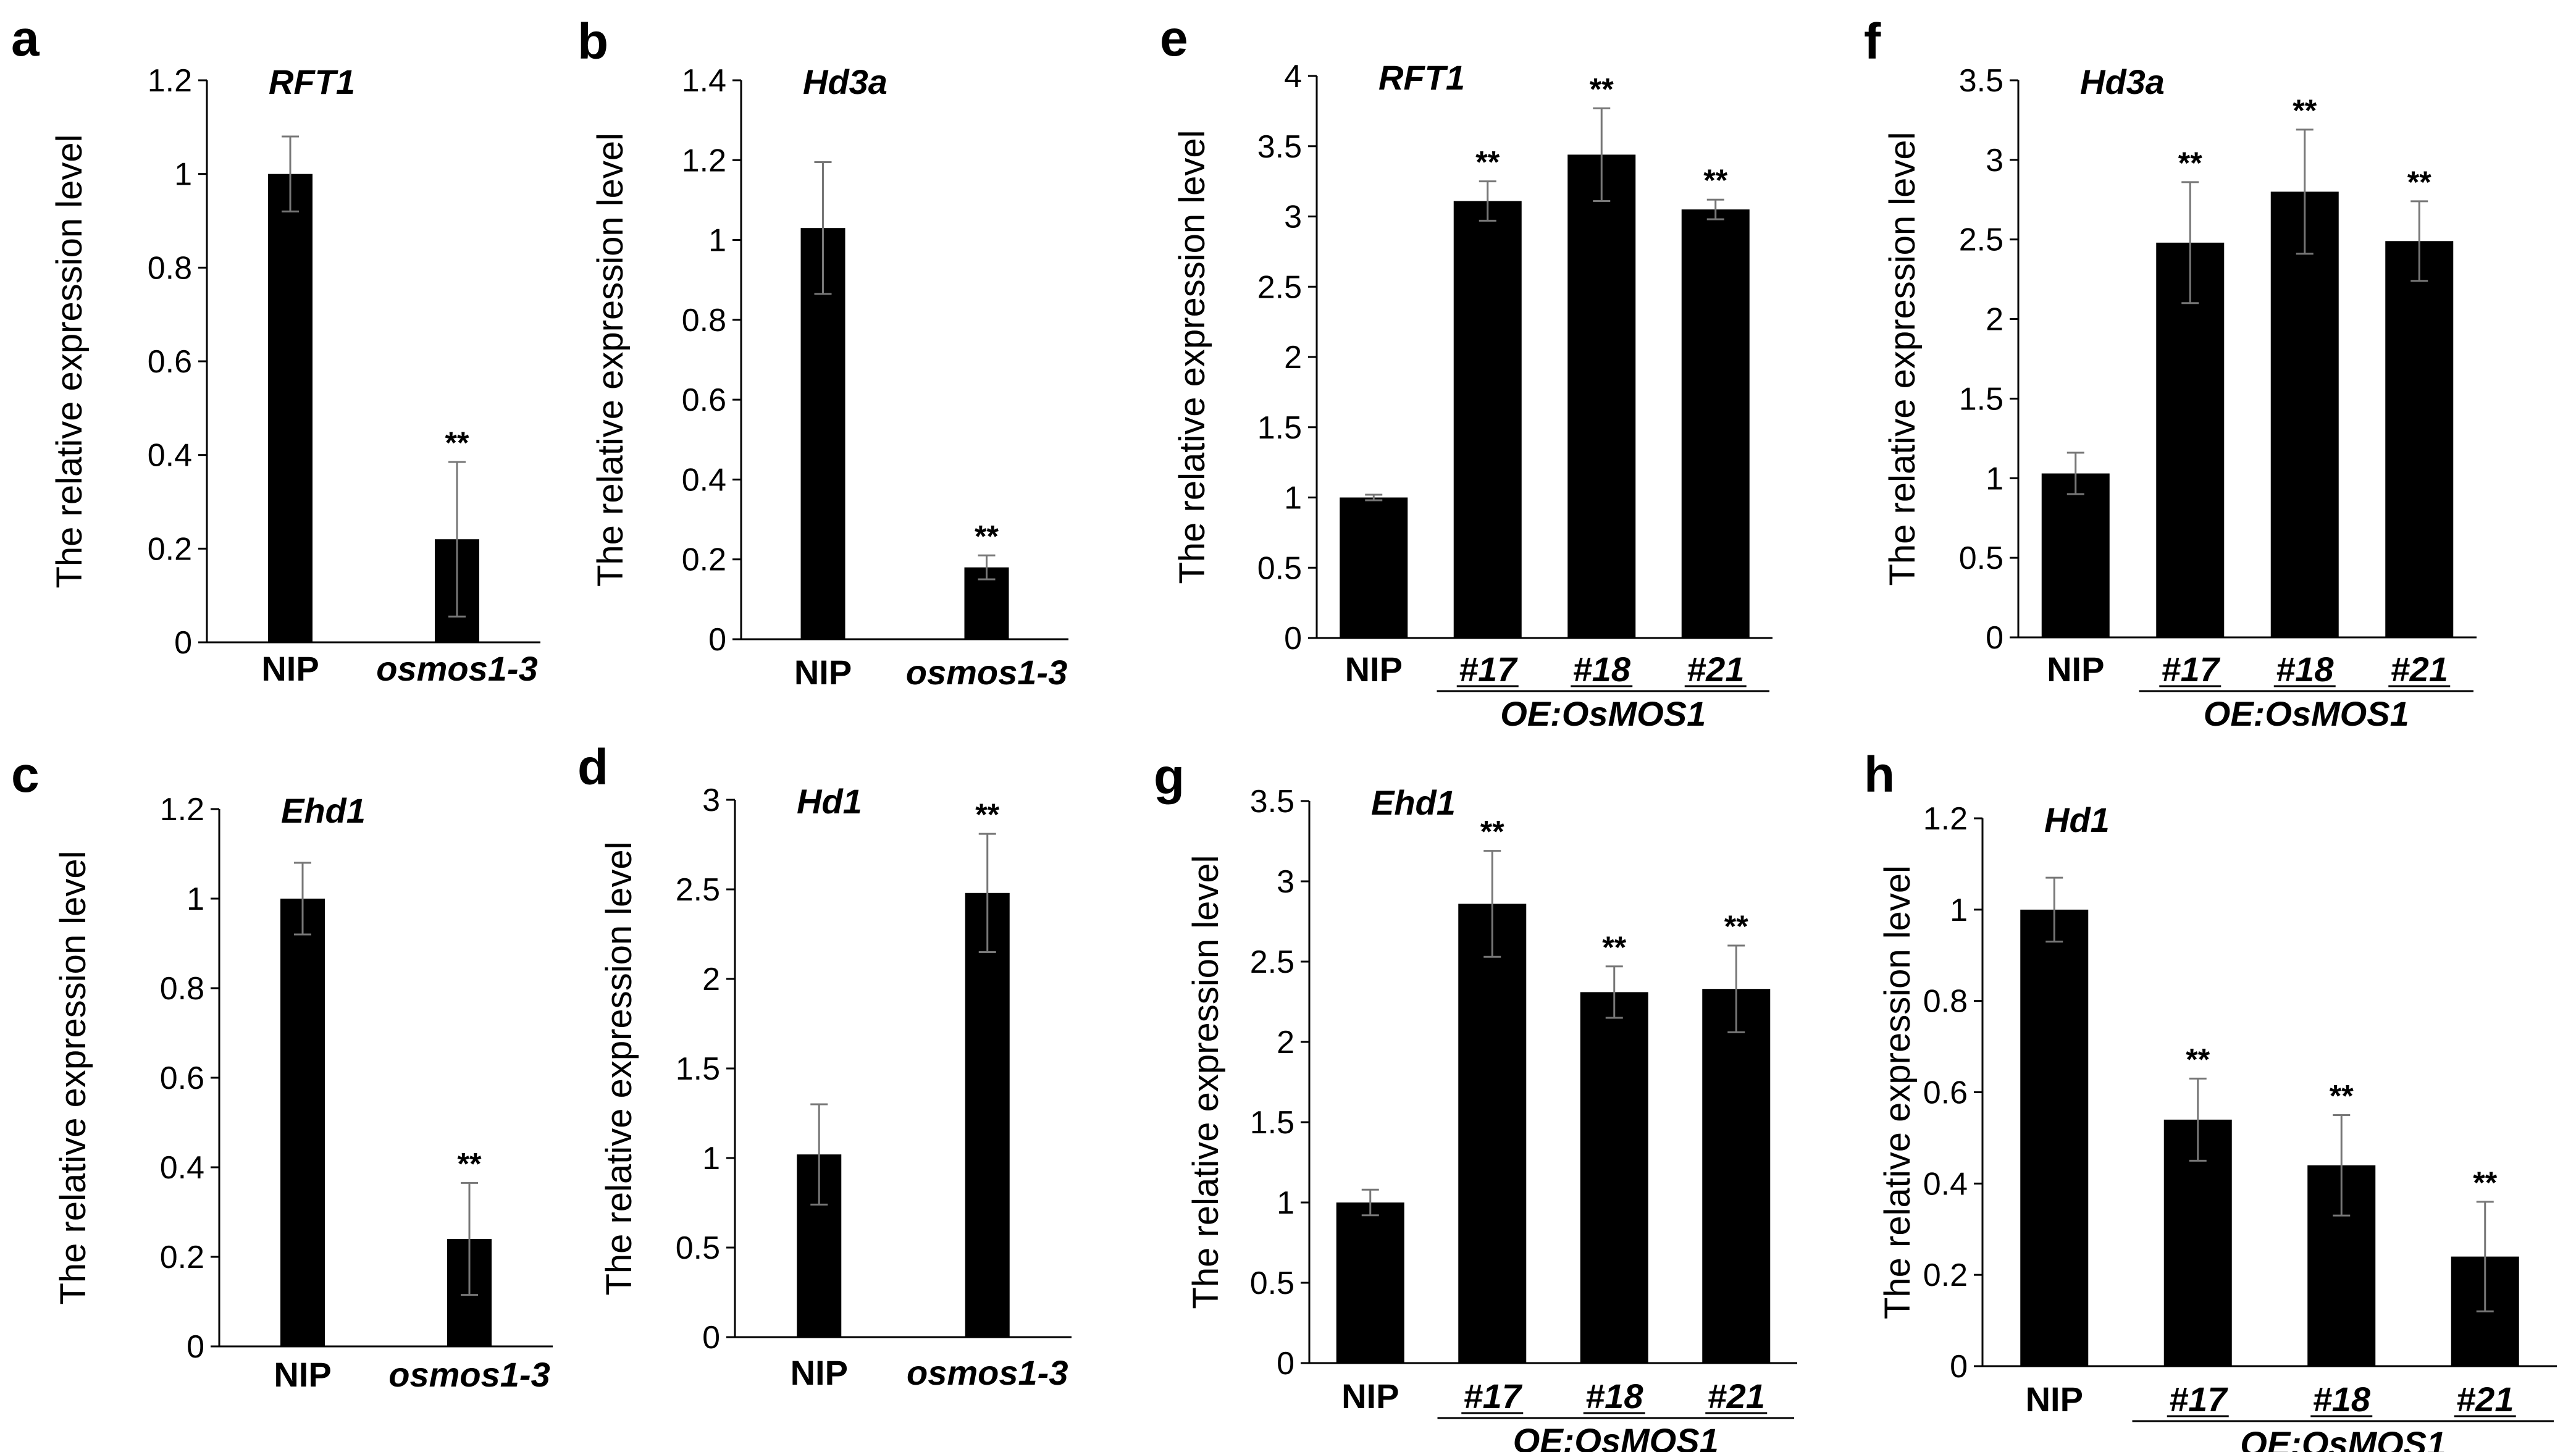 The image size is (2576, 1452). I want to click on gene-label: Ehd1, so click(1414, 803).